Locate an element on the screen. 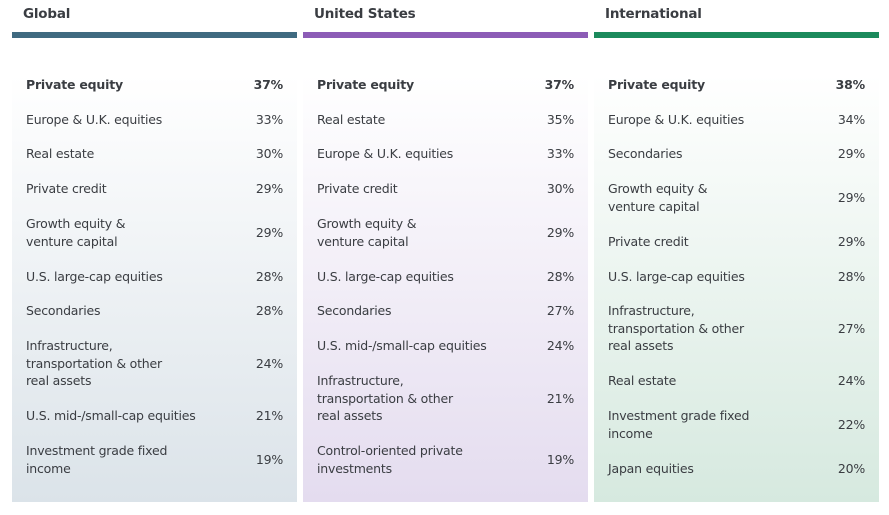  percentage-value: 34% is located at coordinates (851, 119).